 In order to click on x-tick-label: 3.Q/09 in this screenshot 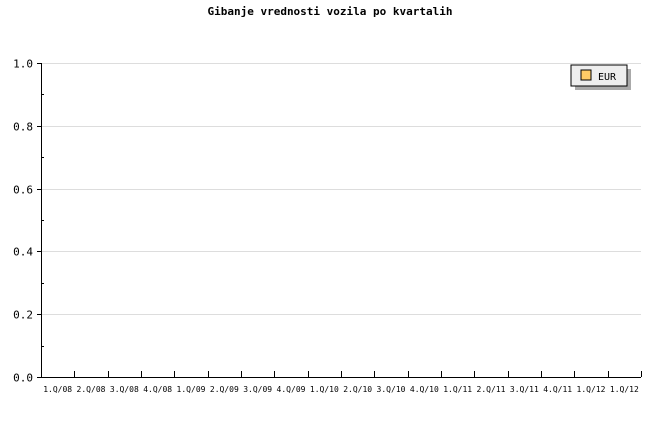, I will do `click(257, 389)`.